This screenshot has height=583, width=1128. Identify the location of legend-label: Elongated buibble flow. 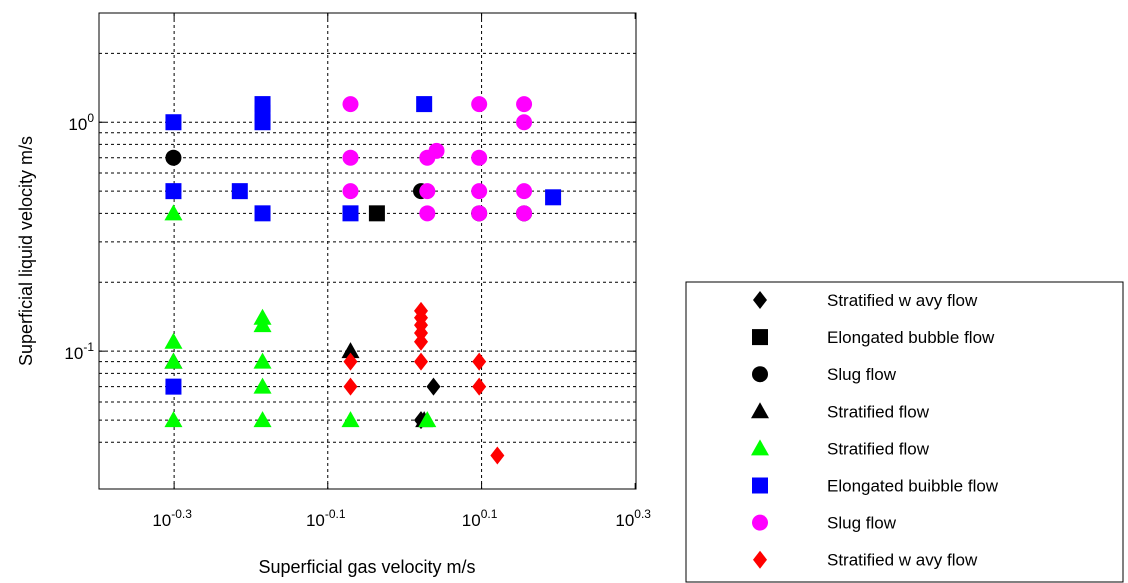
(913, 486).